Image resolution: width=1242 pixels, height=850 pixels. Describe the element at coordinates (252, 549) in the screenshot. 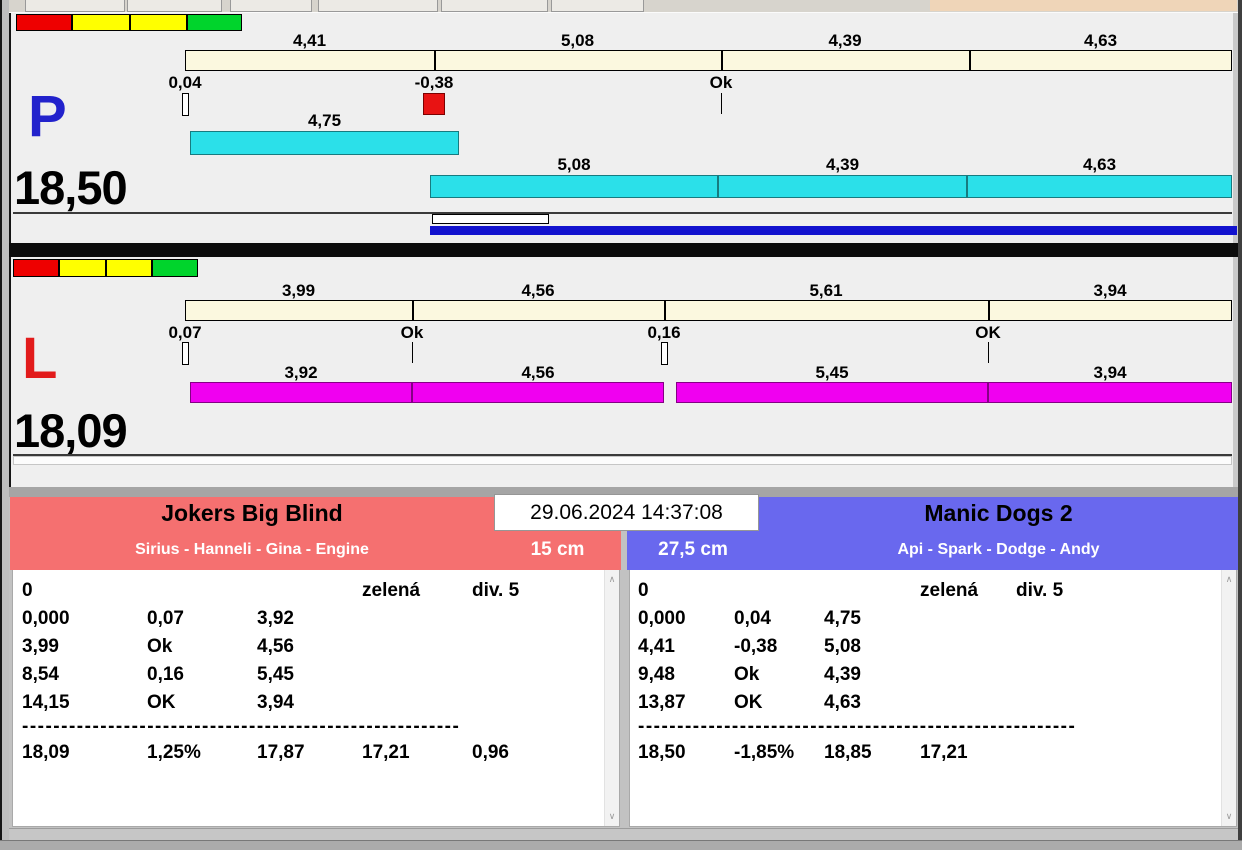

I see `team-left-dogs: Sirius - Hanneli - Gina - Engine` at that location.